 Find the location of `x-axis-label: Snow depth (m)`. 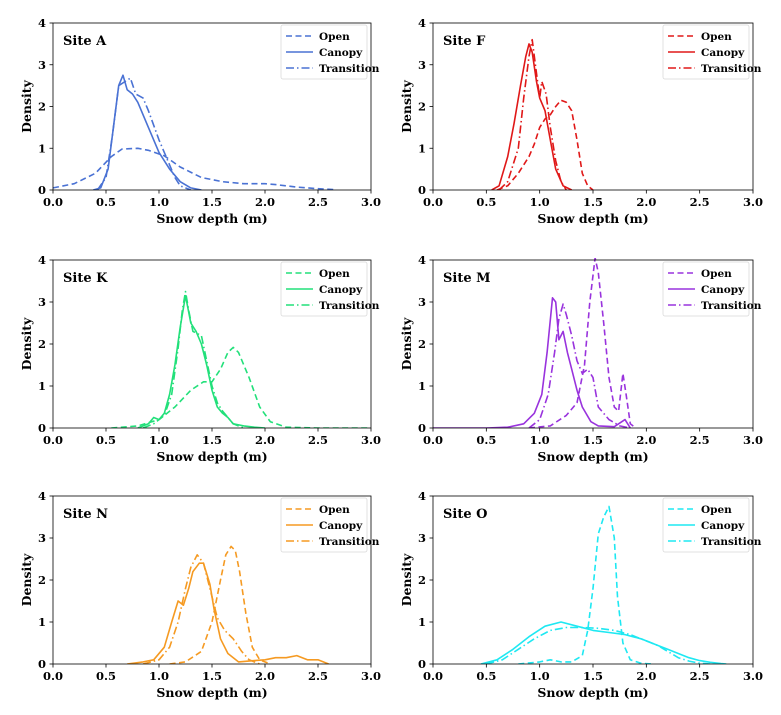

x-axis-label: Snow depth (m) is located at coordinates (592, 692).